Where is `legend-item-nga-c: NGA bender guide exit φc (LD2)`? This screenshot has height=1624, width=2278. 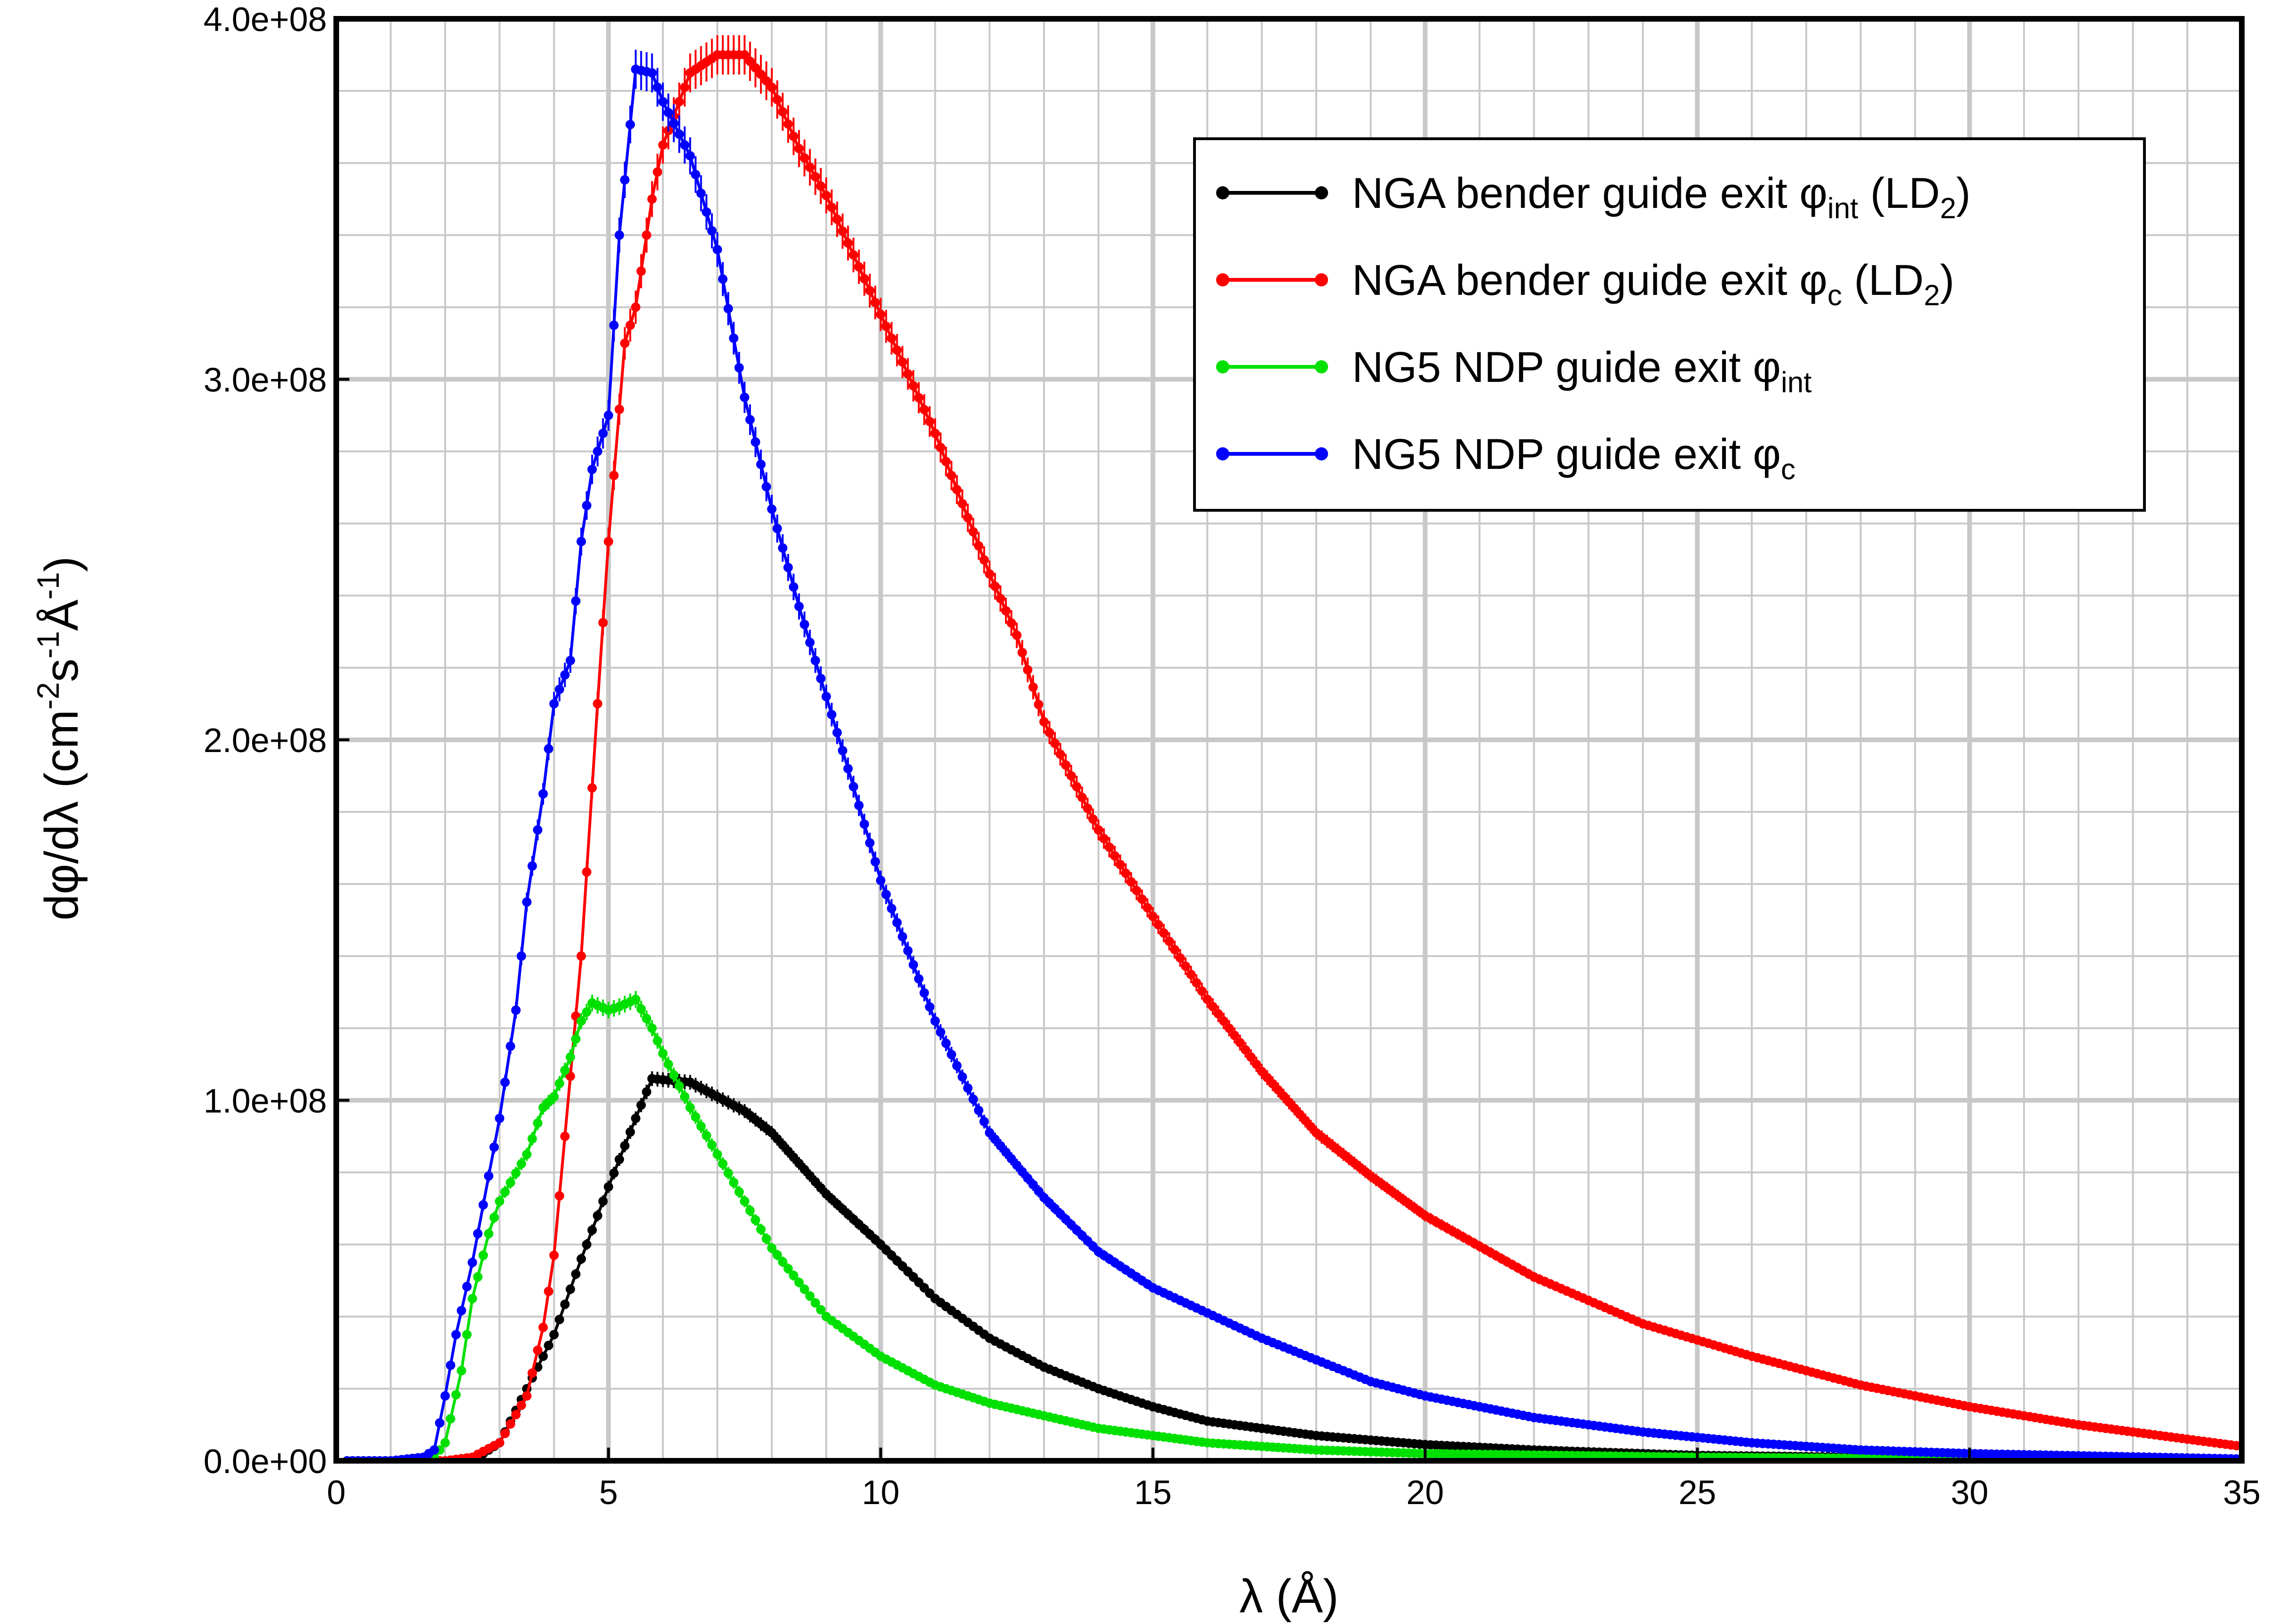
legend-item-nga-c: NGA bender guide exit φc (LD2) is located at coordinates (1585, 284).